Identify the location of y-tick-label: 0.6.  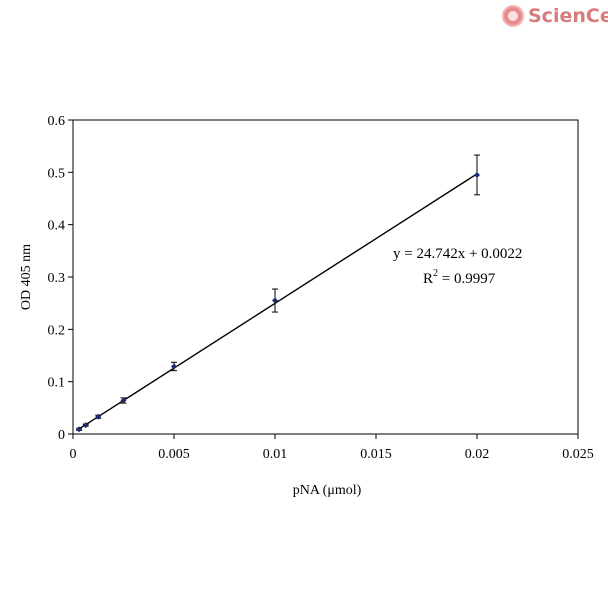
(57, 121).